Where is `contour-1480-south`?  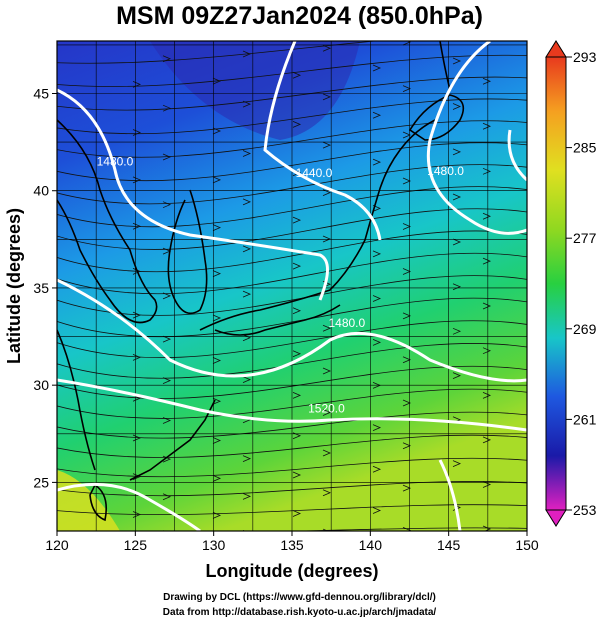
contour-1480-south is located at coordinates (292, 330).